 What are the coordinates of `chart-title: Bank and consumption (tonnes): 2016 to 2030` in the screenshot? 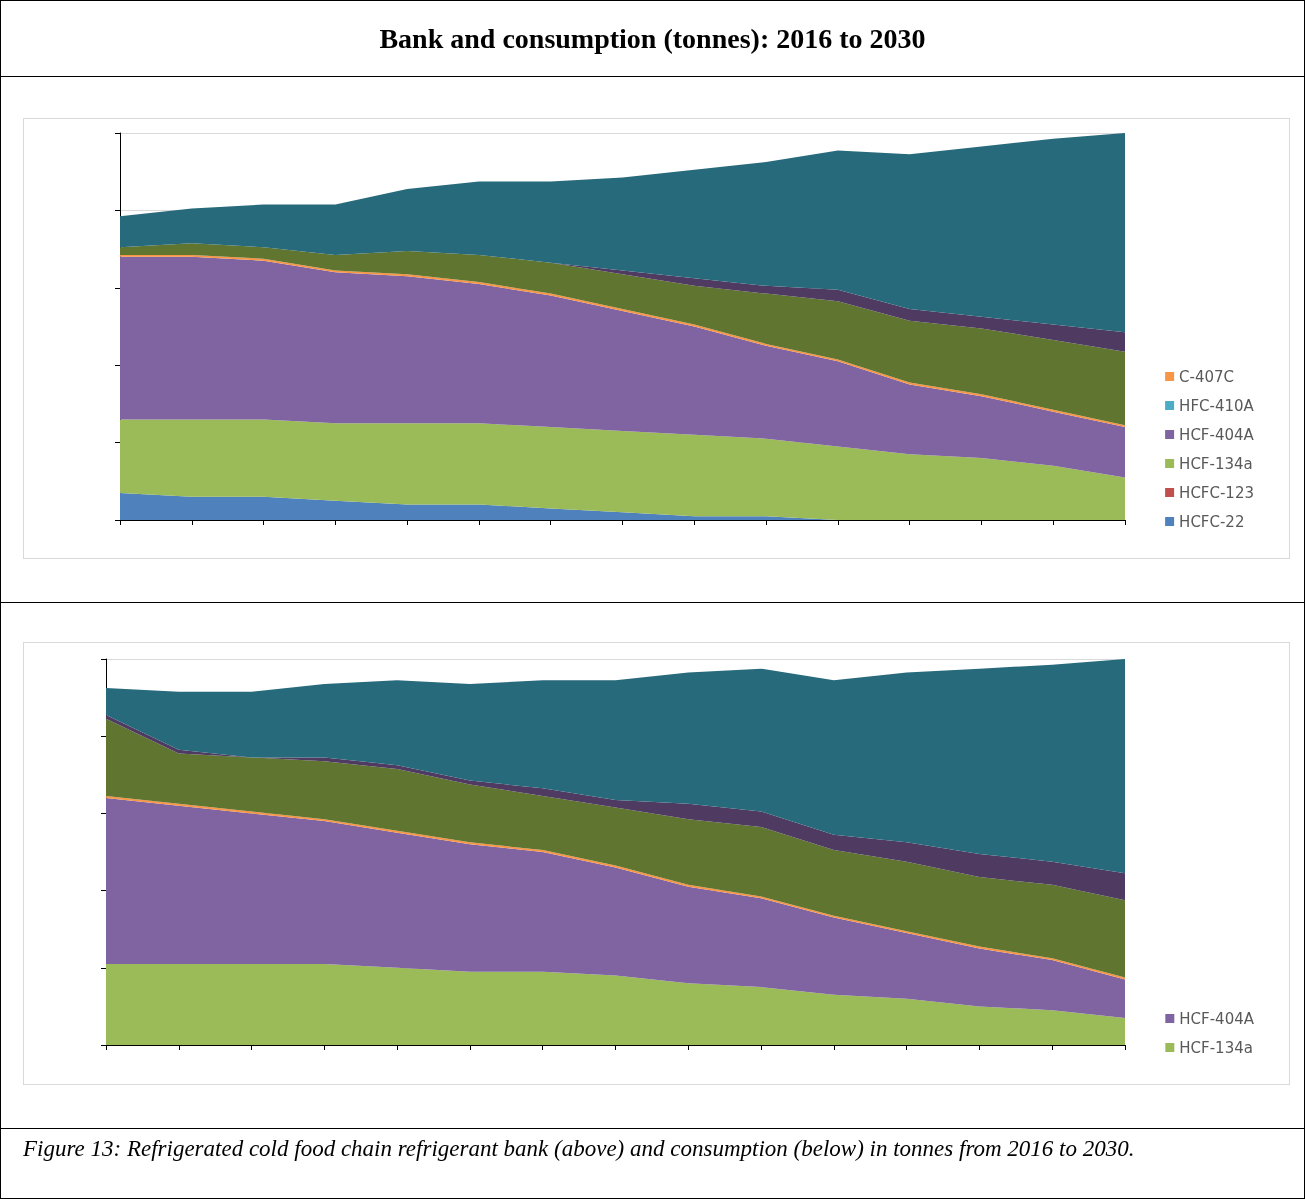 It's located at (652, 39).